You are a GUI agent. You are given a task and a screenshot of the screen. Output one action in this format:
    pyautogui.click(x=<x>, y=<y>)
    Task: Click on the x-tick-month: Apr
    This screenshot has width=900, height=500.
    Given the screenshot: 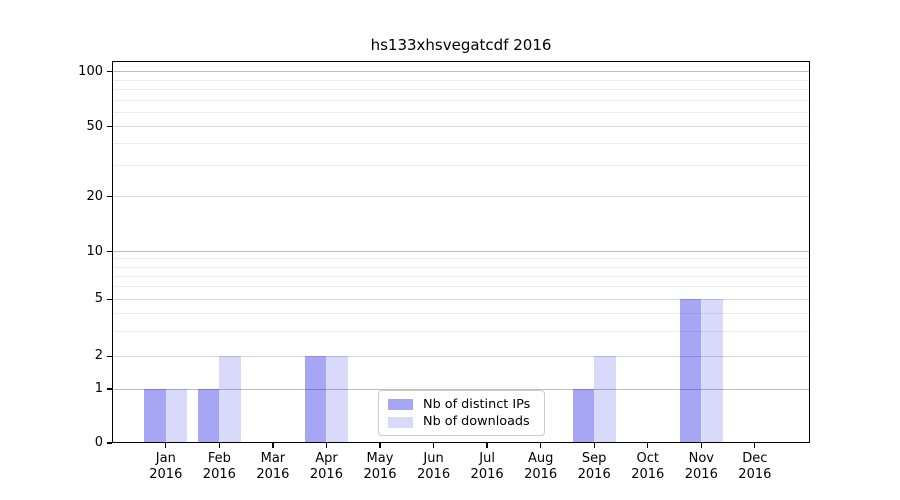 What is the action you would take?
    pyautogui.click(x=326, y=458)
    